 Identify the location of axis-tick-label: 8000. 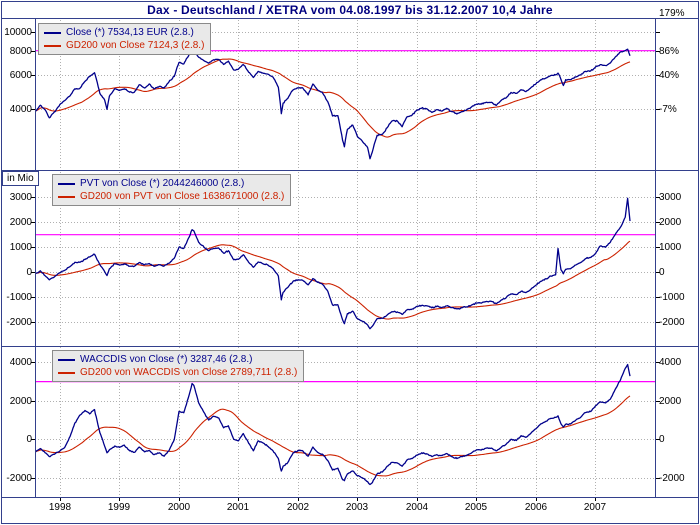
(20, 51).